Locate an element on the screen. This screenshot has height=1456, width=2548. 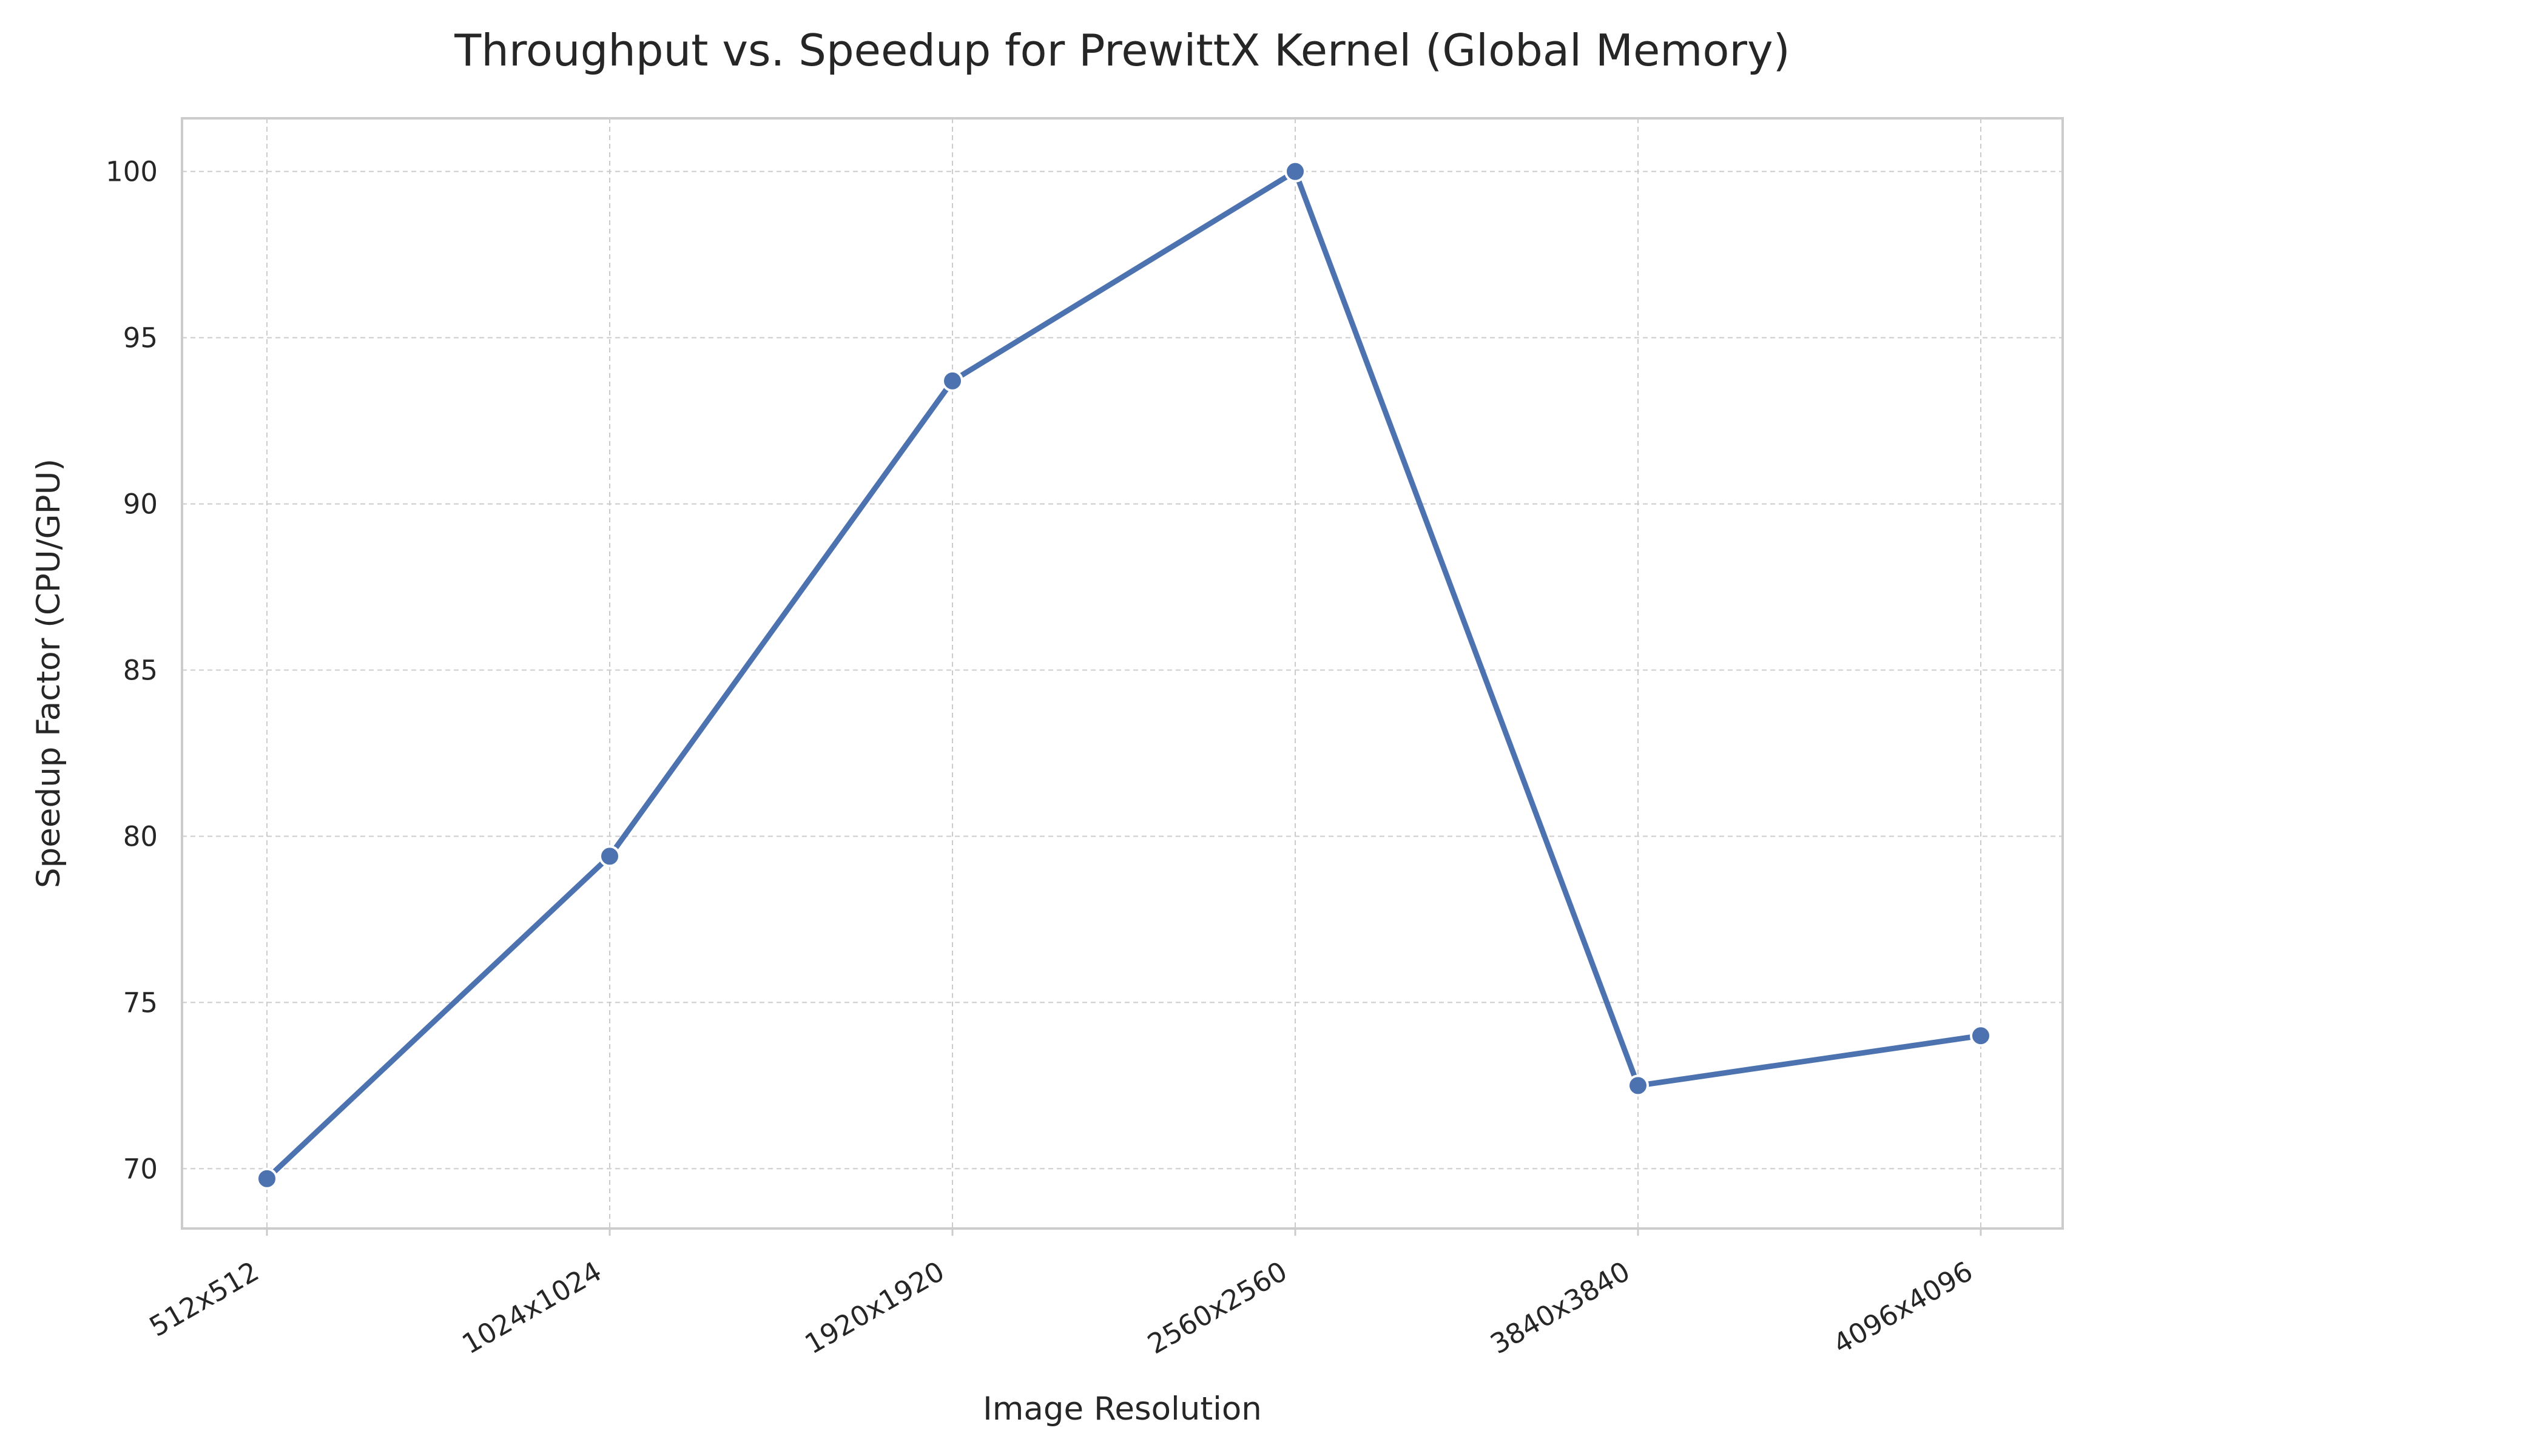
y-tick-label: 80 is located at coordinates (140, 836).